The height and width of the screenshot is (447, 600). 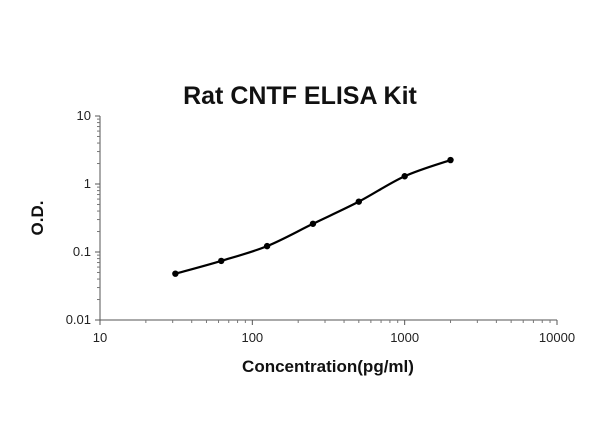 I want to click on y-tick-label: 0.01, so click(x=78, y=319).